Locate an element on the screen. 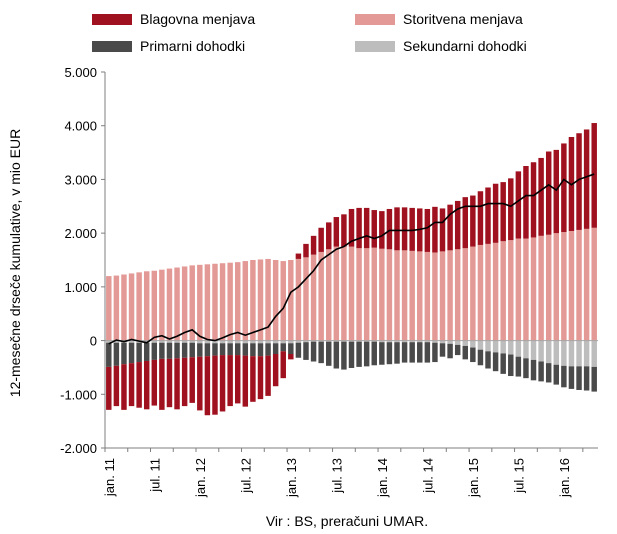 This screenshot has height=534, width=617. x-tick-label: jan. 14 is located at coordinates (382, 478).